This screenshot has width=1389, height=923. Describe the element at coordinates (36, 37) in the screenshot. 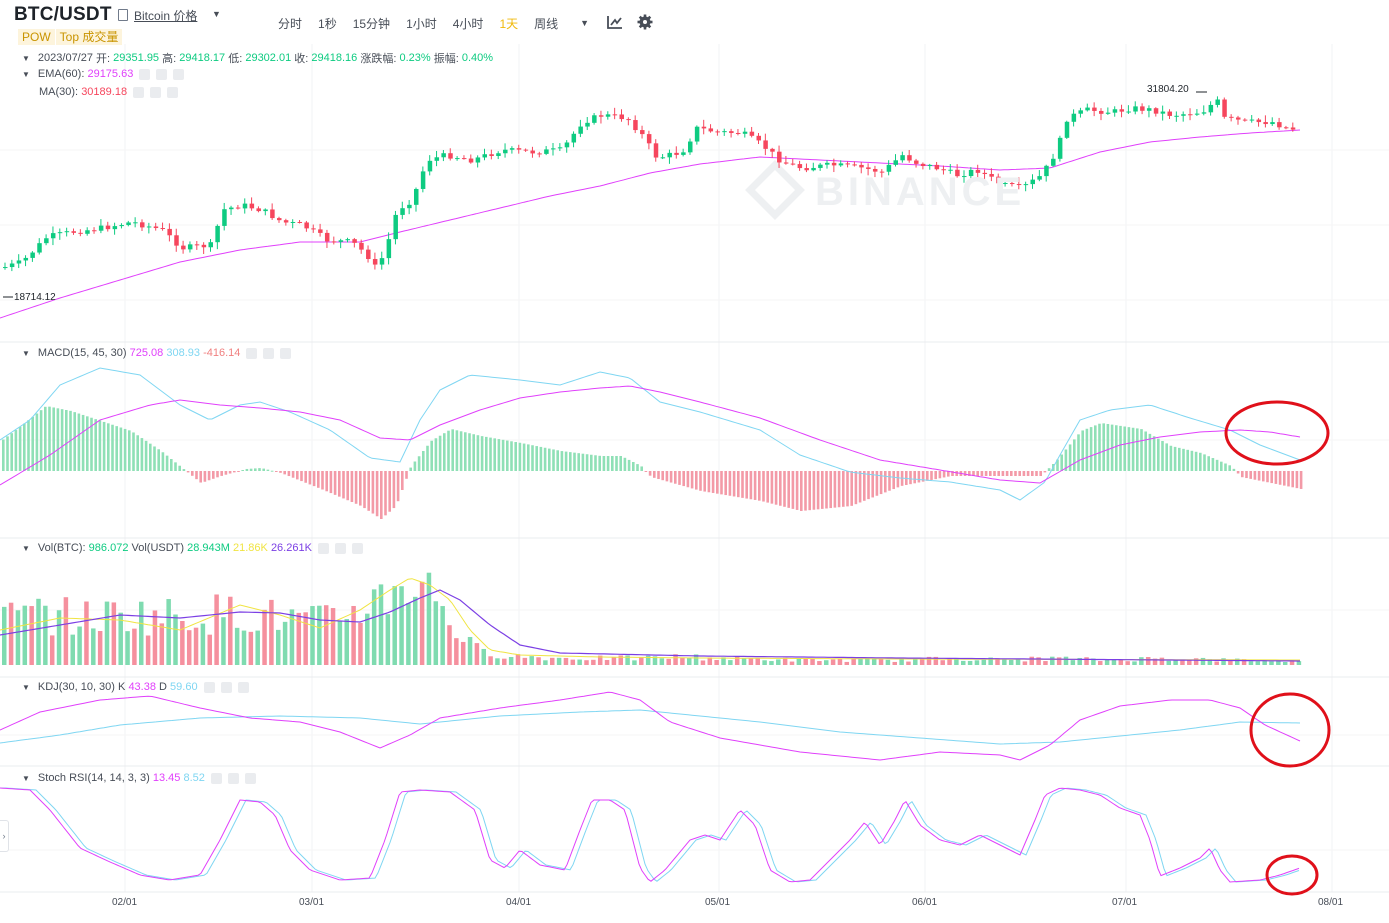

I see `tag-pow: POW` at that location.